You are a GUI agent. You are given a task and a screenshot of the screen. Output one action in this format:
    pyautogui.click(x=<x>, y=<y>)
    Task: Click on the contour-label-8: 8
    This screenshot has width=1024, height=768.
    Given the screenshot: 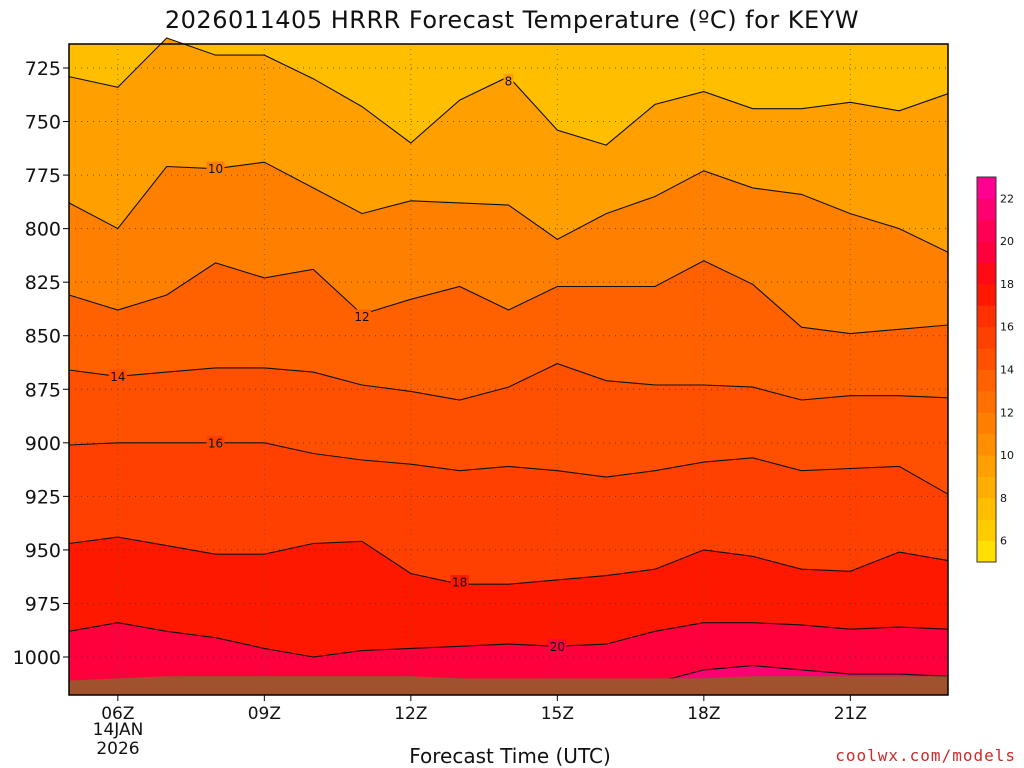 What is the action you would take?
    pyautogui.click(x=509, y=81)
    